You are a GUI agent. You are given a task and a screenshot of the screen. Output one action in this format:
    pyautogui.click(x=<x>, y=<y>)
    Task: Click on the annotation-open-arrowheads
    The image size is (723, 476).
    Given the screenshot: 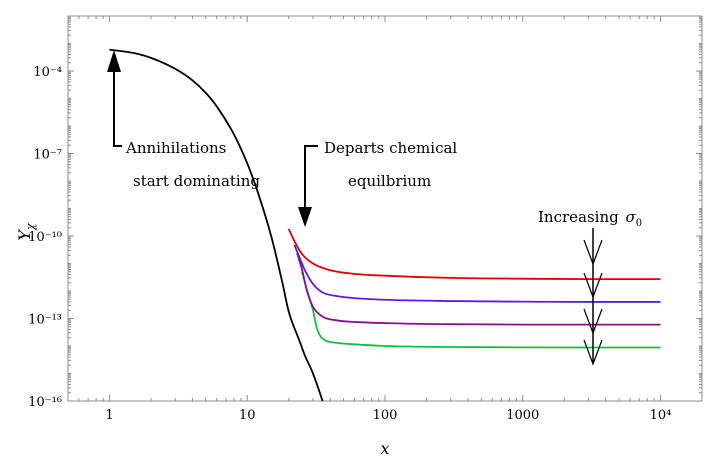 What is the action you would take?
    pyautogui.click(x=593, y=302)
    